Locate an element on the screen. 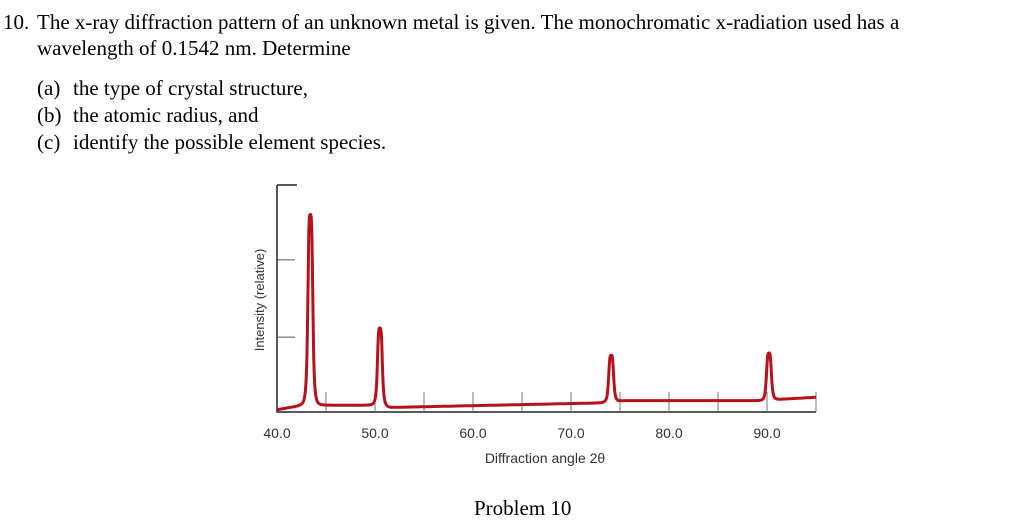 The width and height of the screenshot is (1034, 530). part-a-text: the type of crystal structure, is located at coordinates (190, 88).